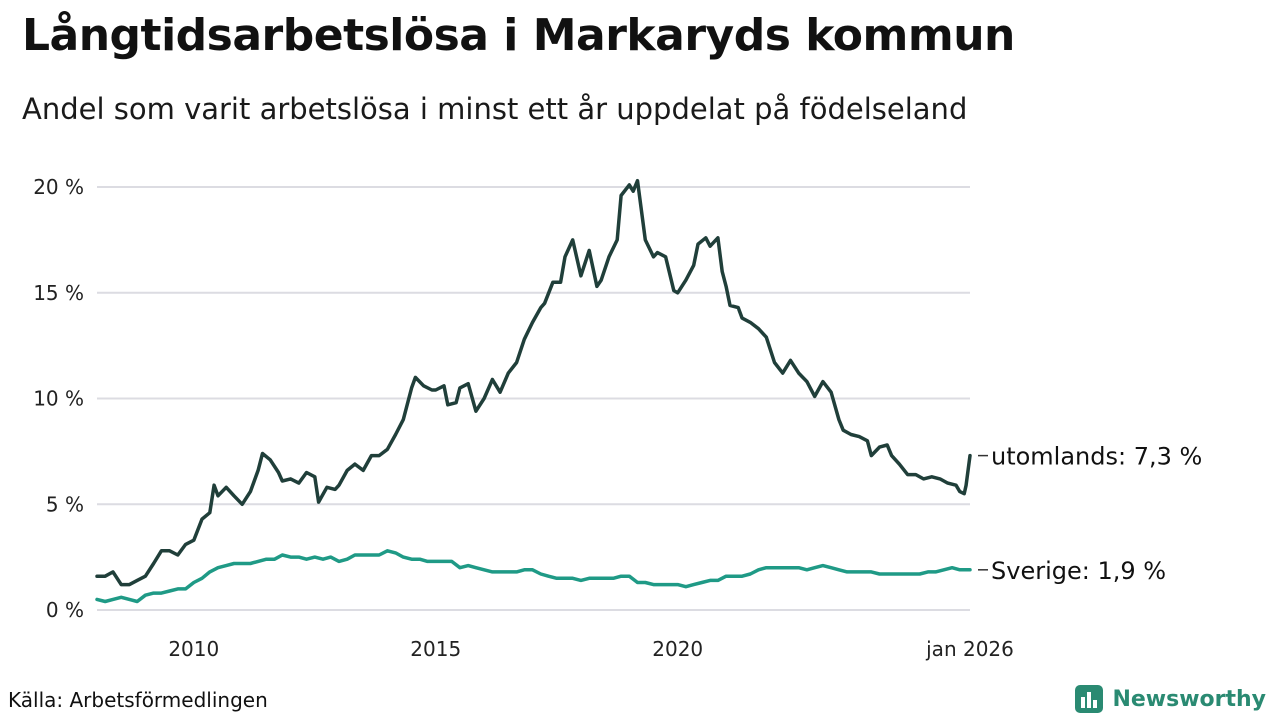 The width and height of the screenshot is (1280, 720). Describe the element at coordinates (58, 293) in the screenshot. I see `y-tick-label: 15 %` at that location.